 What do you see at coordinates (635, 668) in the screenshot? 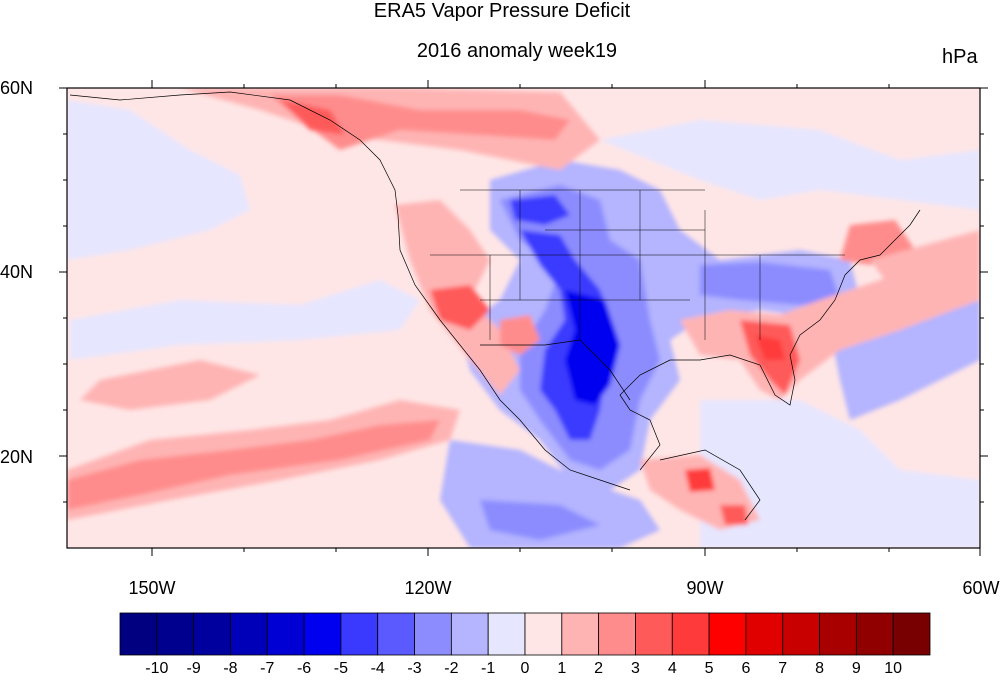
I see `colorbar-level-label: 3` at bounding box center [635, 668].